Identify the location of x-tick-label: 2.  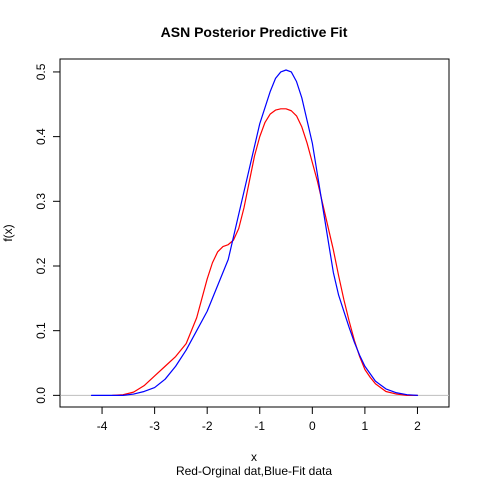
(417, 426).